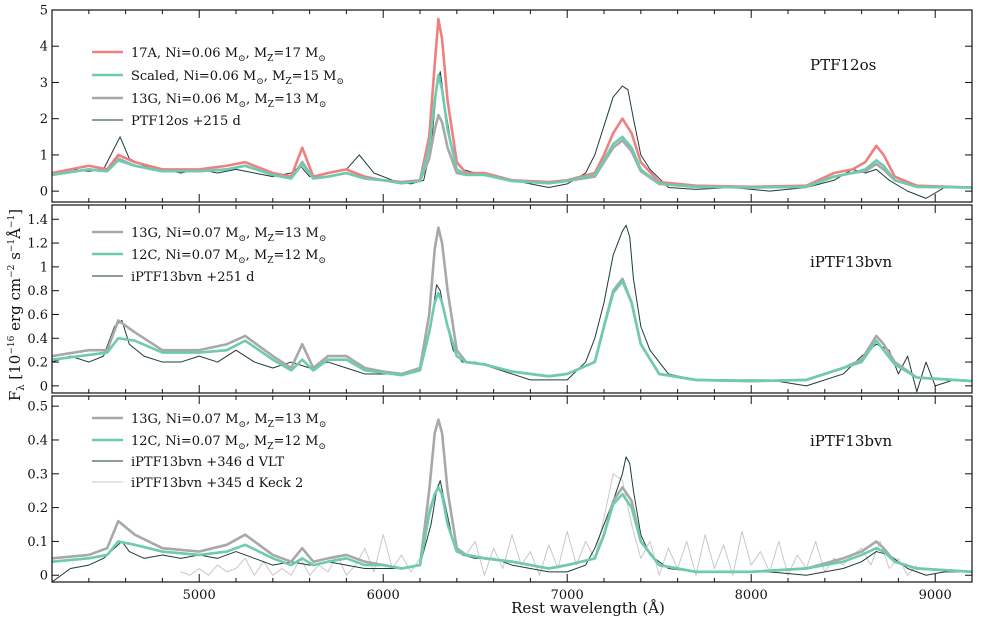 This screenshot has height=628, width=981. What do you see at coordinates (37, 542) in the screenshot?
I see `y-tick-label: 0.1` at bounding box center [37, 542].